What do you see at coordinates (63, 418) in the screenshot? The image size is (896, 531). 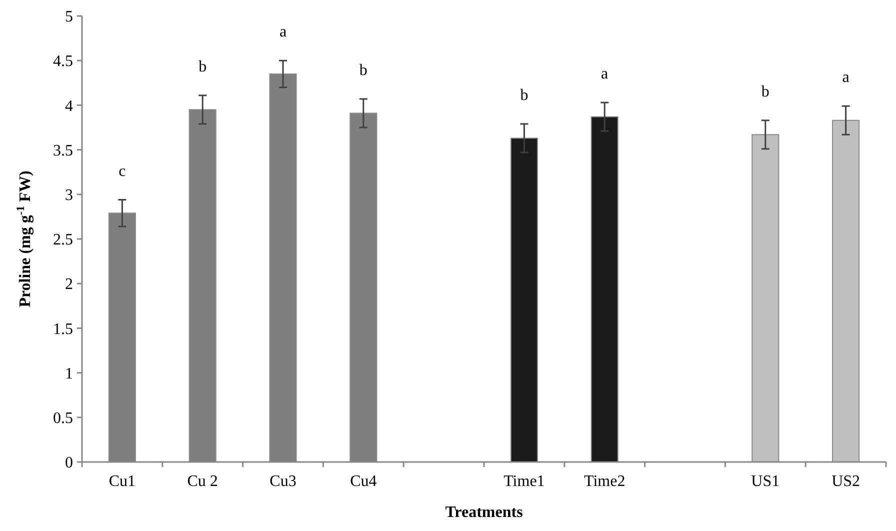 I see `y-tick-label: 0.5` at bounding box center [63, 418].